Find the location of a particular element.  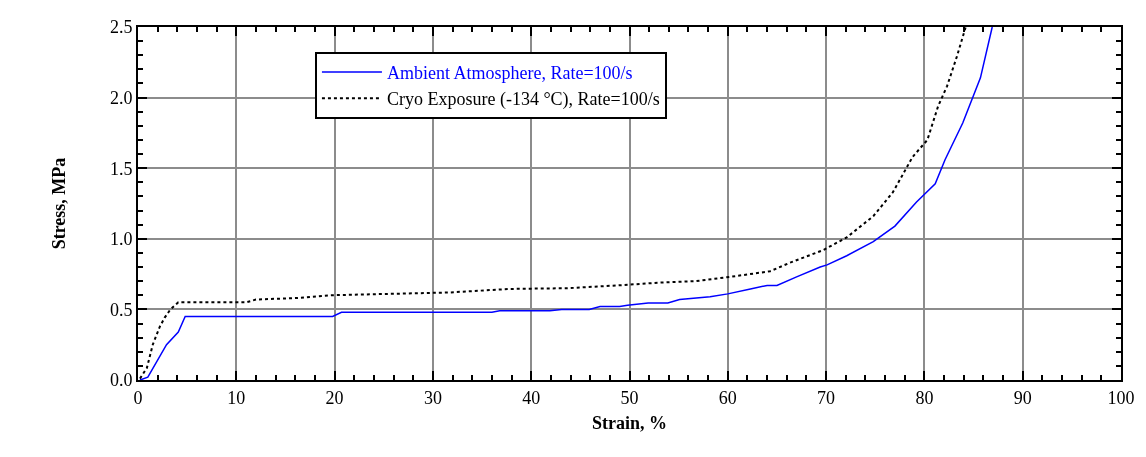

legend-label: Cryo Exposure (-134 °C), Rate=100/s is located at coordinates (523, 100).